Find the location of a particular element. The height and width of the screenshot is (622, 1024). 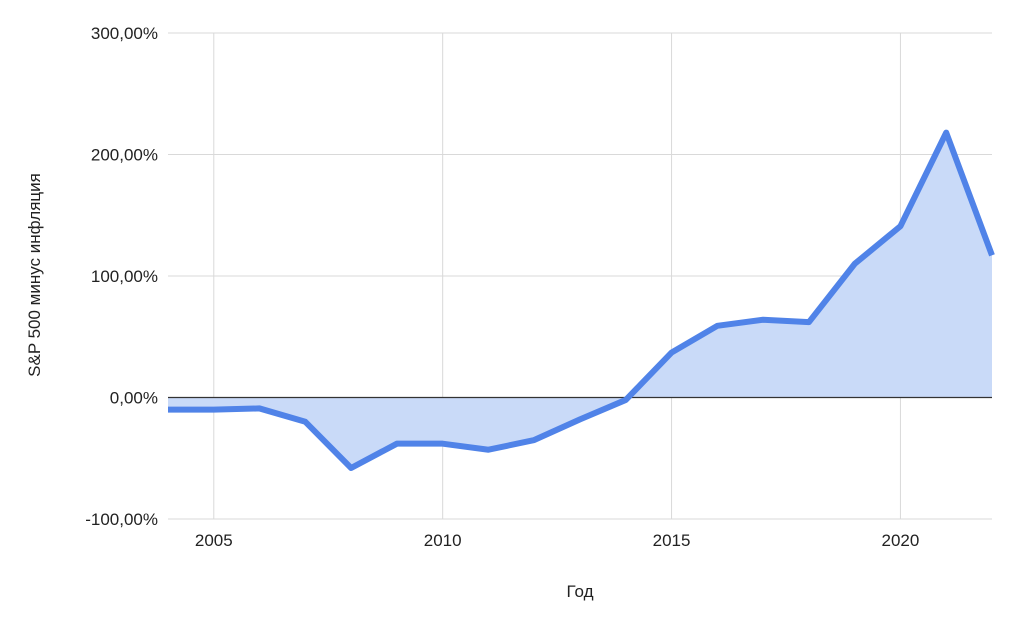

x-tick-label: 2005 is located at coordinates (214, 540).